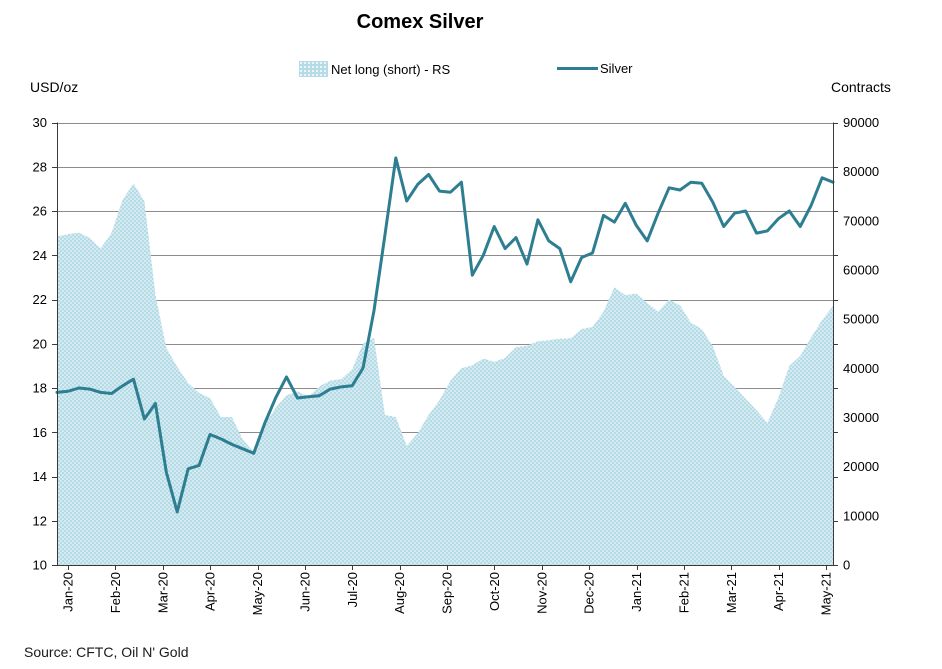  What do you see at coordinates (861, 122) in the screenshot?
I see `svg-text: 90000` at bounding box center [861, 122].